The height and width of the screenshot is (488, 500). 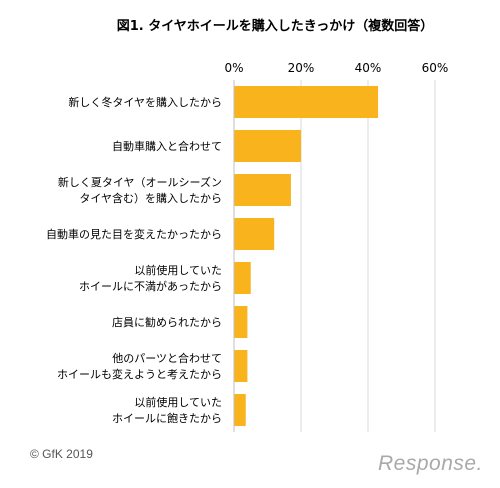 I want to click on category-label-line: 新しく夏タイヤ（オールシーズン, so click(x=140, y=182).